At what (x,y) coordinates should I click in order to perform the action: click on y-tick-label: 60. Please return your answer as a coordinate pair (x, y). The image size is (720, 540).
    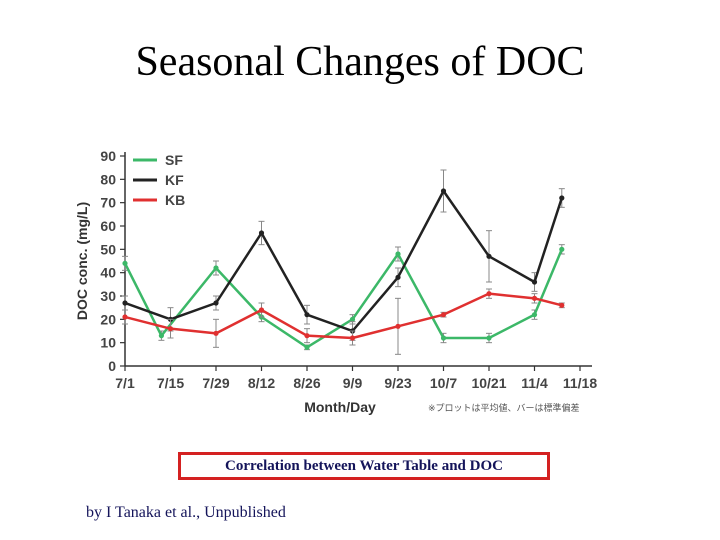
    Looking at the image, I should click on (108, 226).